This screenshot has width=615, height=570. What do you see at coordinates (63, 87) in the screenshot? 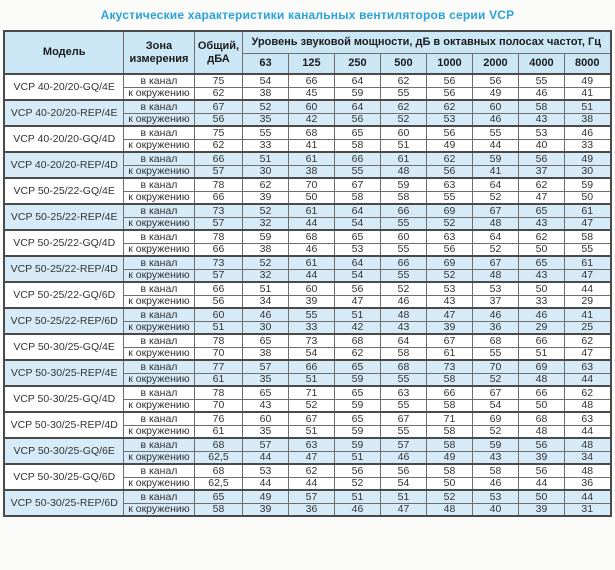
I see `model-name: VCP 40-20/20-GQ/4E` at bounding box center [63, 87].